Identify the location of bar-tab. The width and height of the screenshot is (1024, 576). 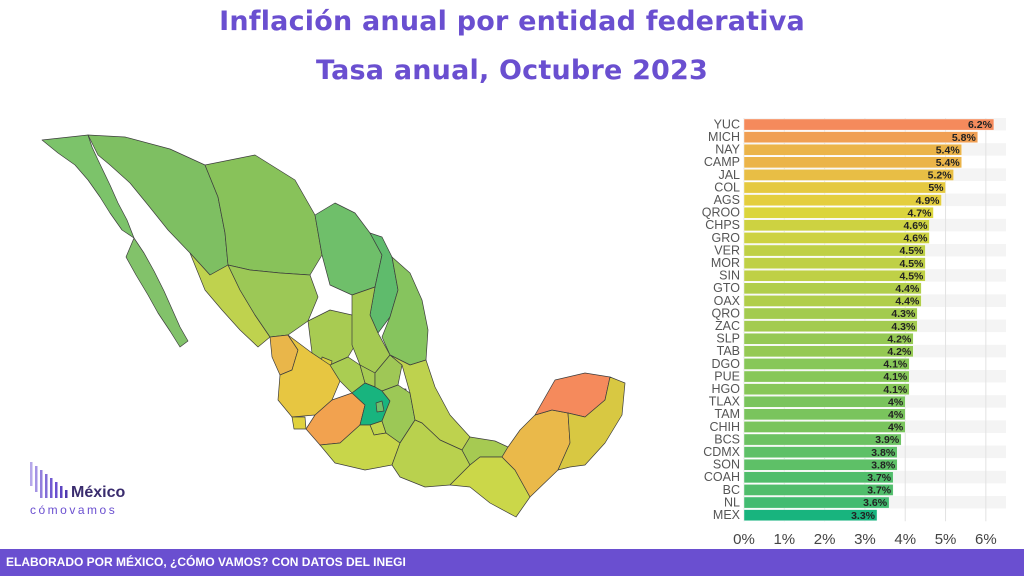
(828, 351).